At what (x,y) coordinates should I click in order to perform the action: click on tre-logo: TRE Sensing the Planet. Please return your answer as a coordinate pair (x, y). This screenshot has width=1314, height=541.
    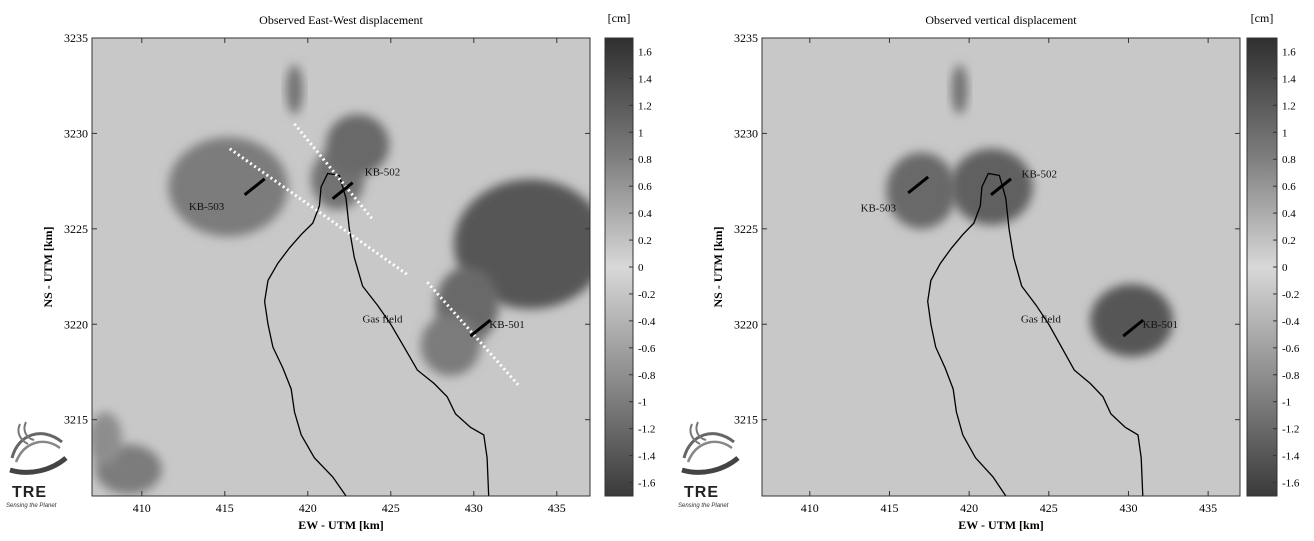
    Looking at the image, I should click on (713, 463).